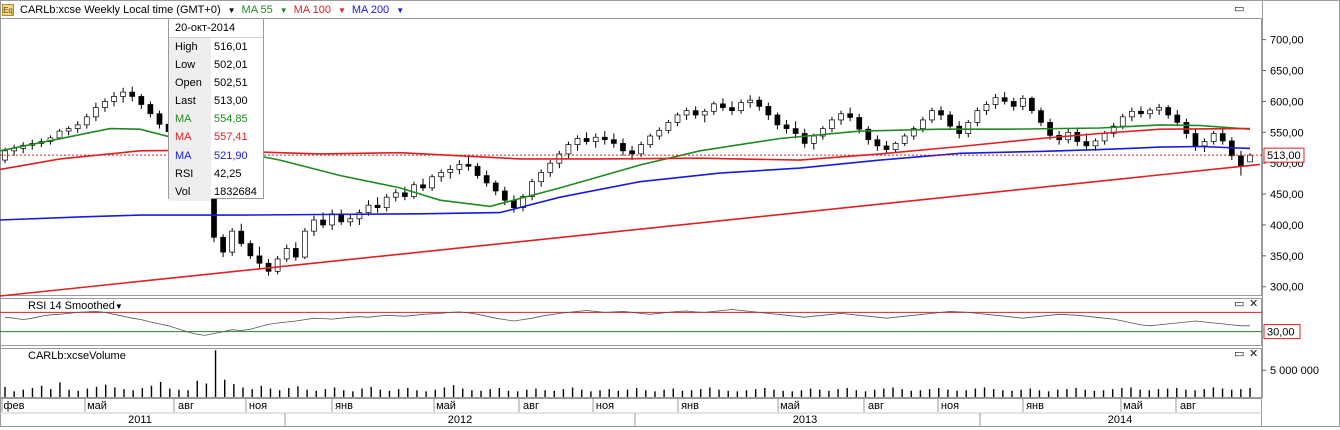 The width and height of the screenshot is (1340, 430). Describe the element at coordinates (805, 420) in the screenshot. I see `year-label: 2013` at that location.